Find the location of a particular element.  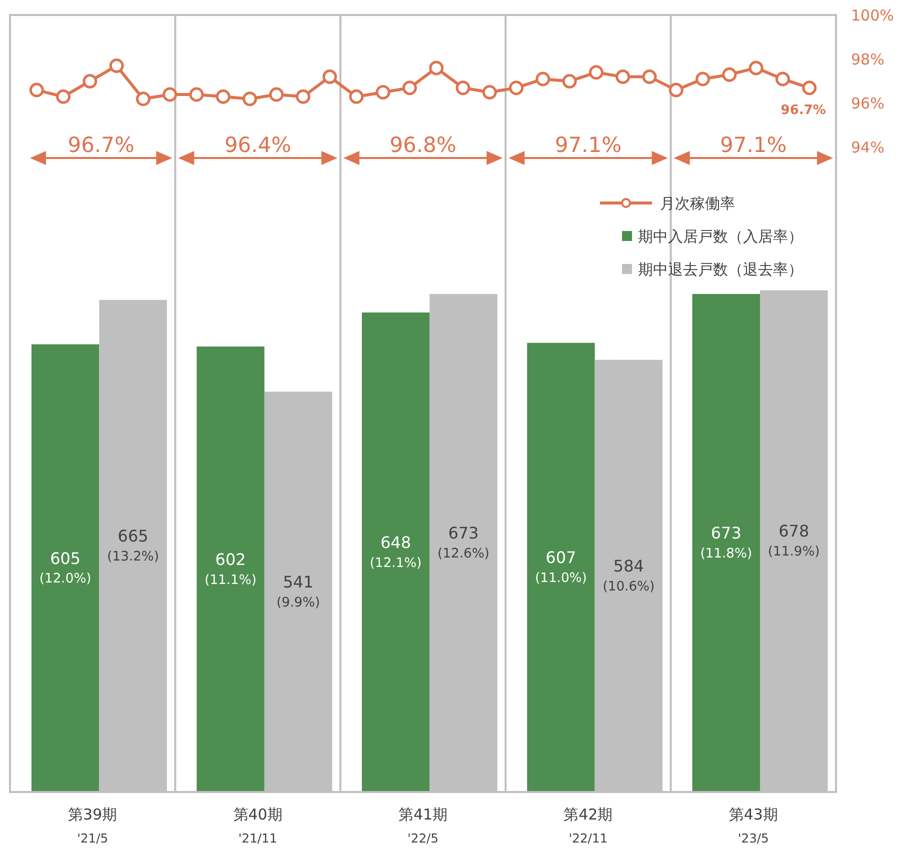

data-label: 541 (9.9%) is located at coordinates (298, 591).